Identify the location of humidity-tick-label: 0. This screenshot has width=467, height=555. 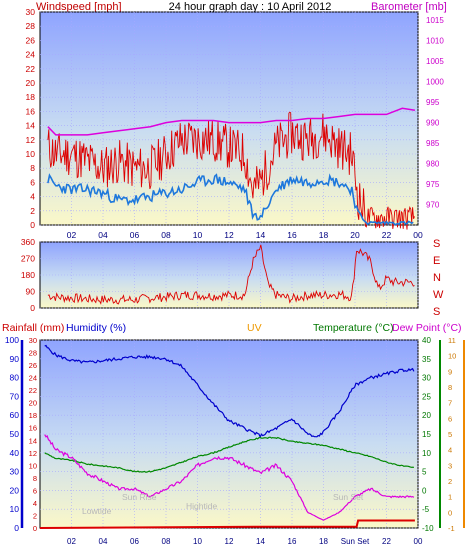
(16, 528).